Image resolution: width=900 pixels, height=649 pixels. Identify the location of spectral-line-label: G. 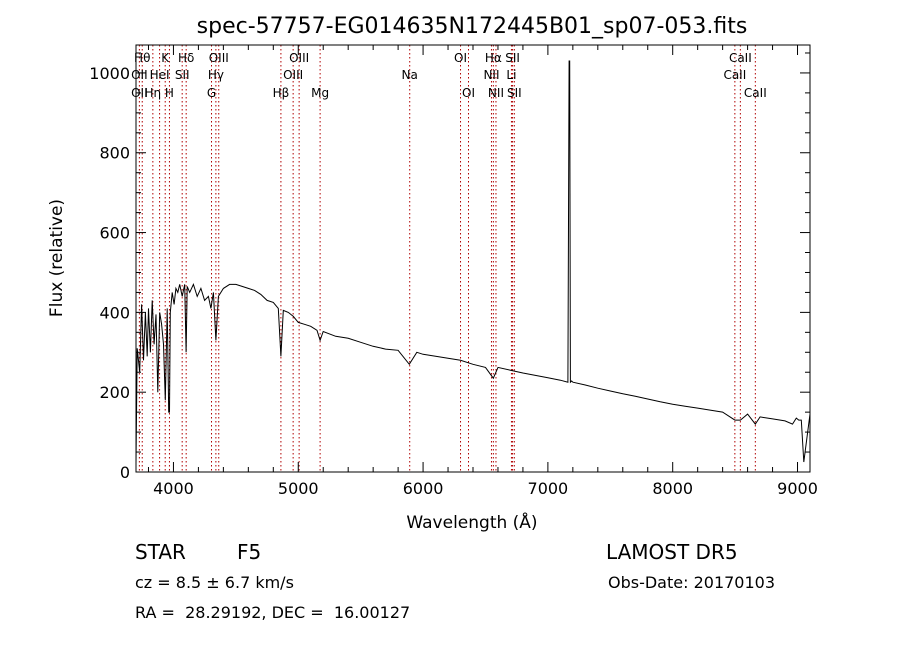
(211, 93).